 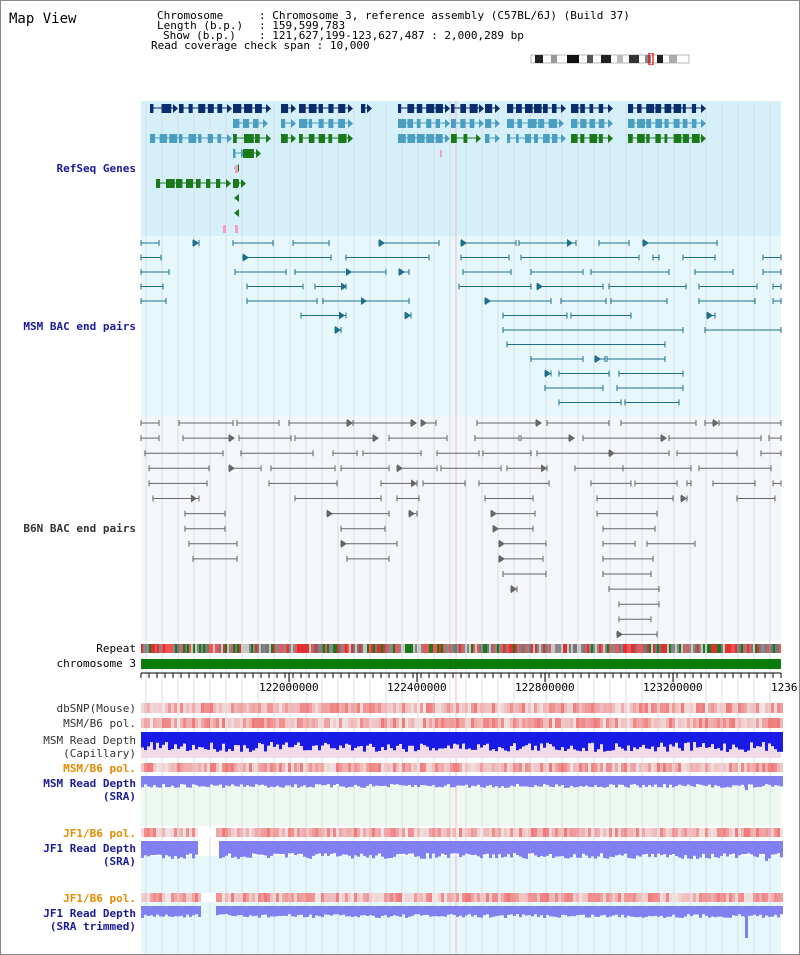 I want to click on msm-bac-pair, so click(x=311, y=243).